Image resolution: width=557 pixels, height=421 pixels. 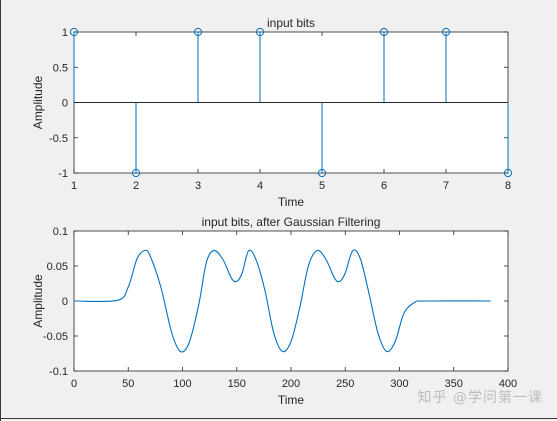 What do you see at coordinates (74, 186) in the screenshot?
I see `x-tick-label: 1` at bounding box center [74, 186].